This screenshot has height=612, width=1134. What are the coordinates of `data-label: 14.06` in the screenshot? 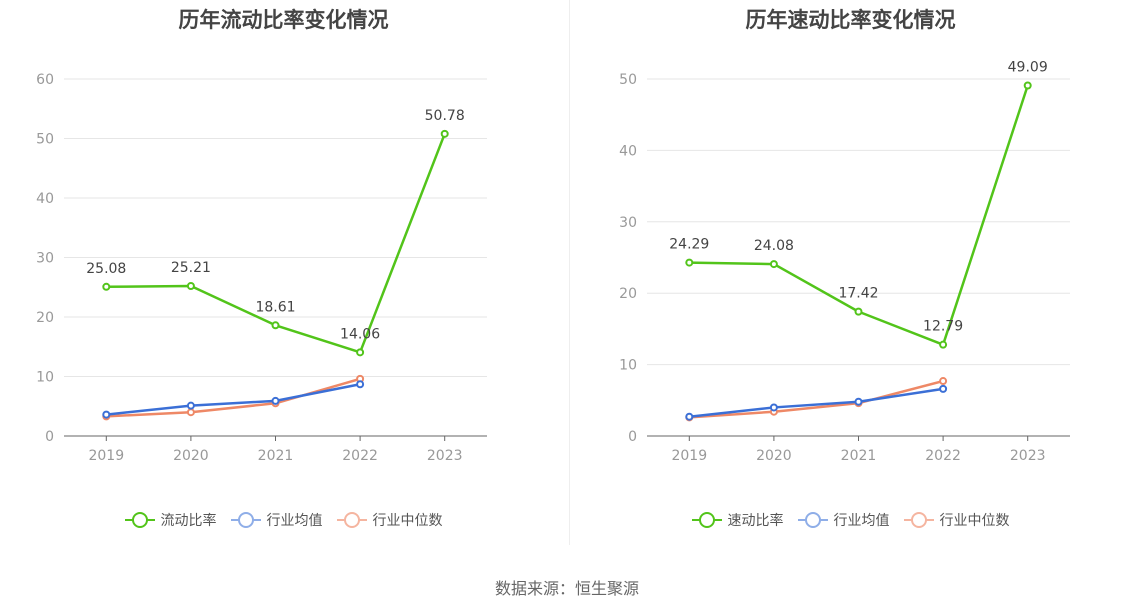 It's located at (360, 334).